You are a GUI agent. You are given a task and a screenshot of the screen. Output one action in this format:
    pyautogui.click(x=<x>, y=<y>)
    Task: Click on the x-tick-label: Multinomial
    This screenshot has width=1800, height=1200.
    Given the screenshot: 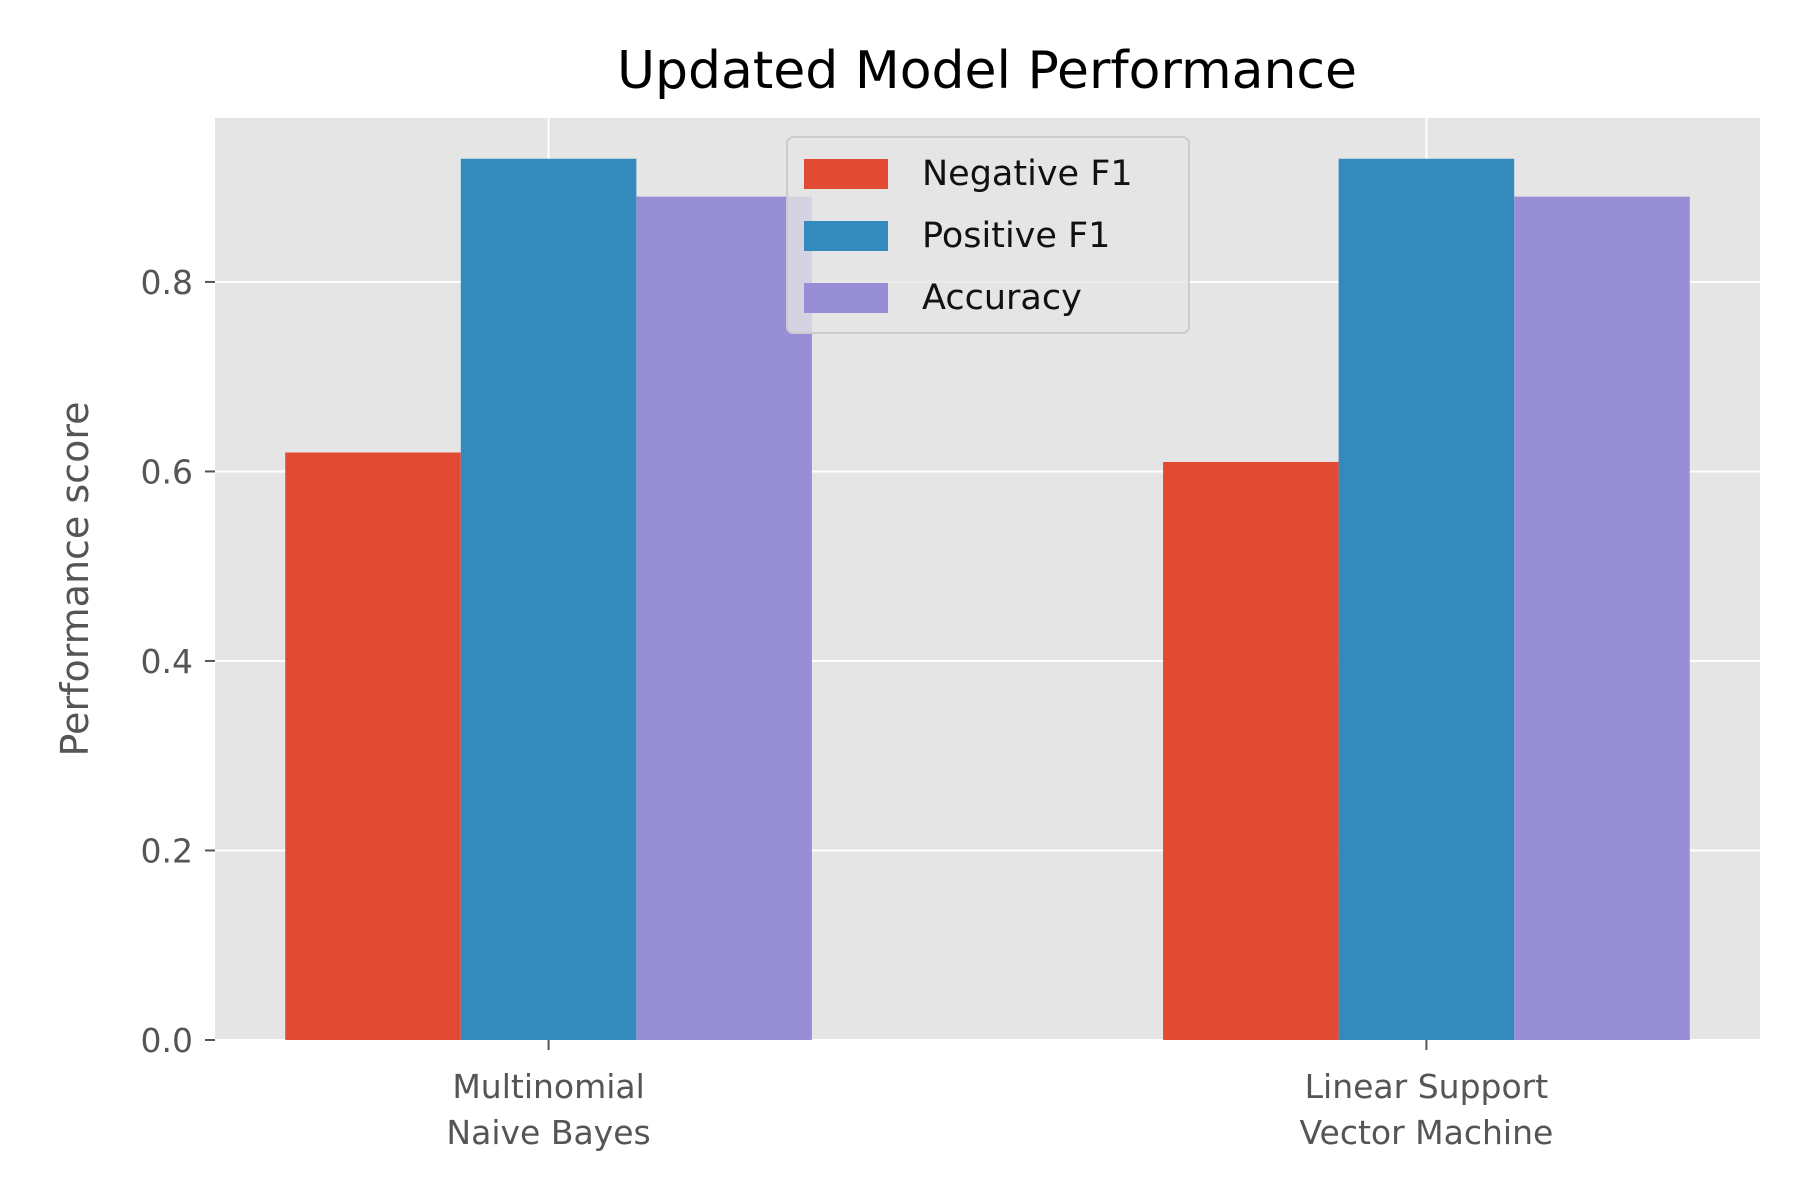 What is the action you would take?
    pyautogui.click(x=548, y=1086)
    